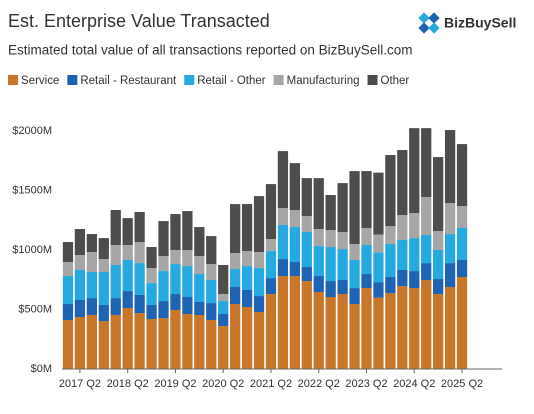 This screenshot has width=534, height=414. What do you see at coordinates (32, 190) in the screenshot?
I see `y-tick-label: $1500M` at bounding box center [32, 190].